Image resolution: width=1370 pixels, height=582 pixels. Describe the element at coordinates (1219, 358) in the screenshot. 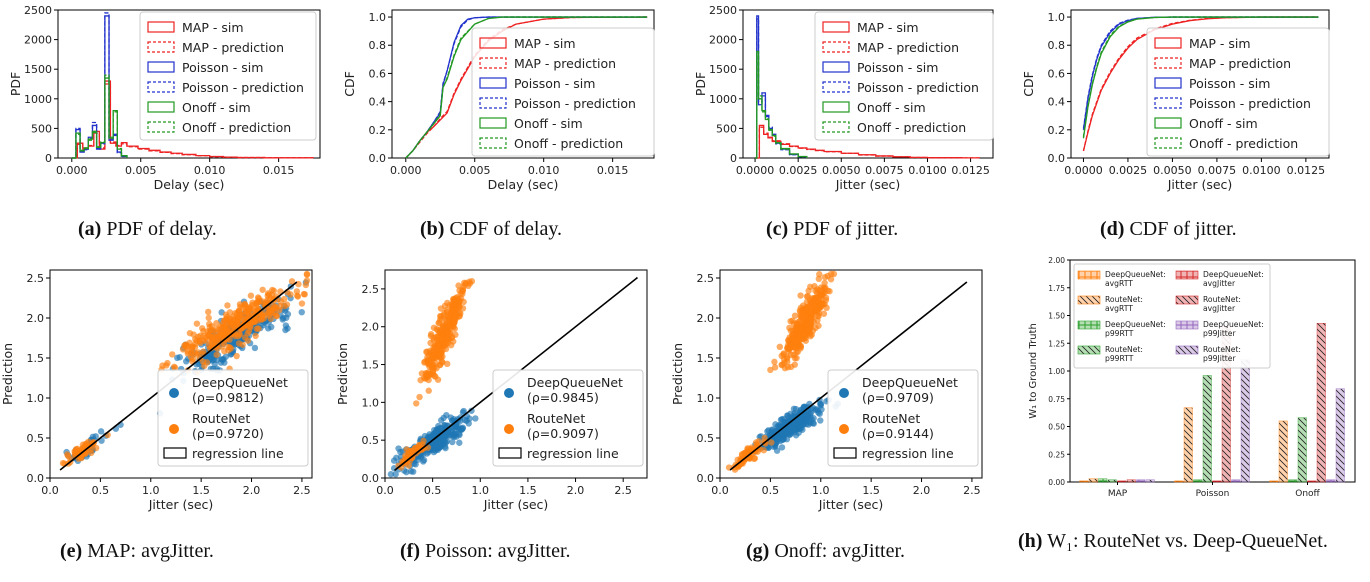

I see `legend-label: p99Jitter` at that location.